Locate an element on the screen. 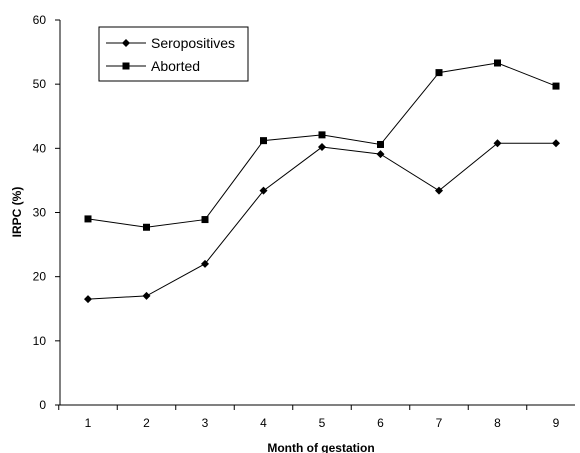 This screenshot has width=580, height=453. x-tick-label: 6 is located at coordinates (380, 423).